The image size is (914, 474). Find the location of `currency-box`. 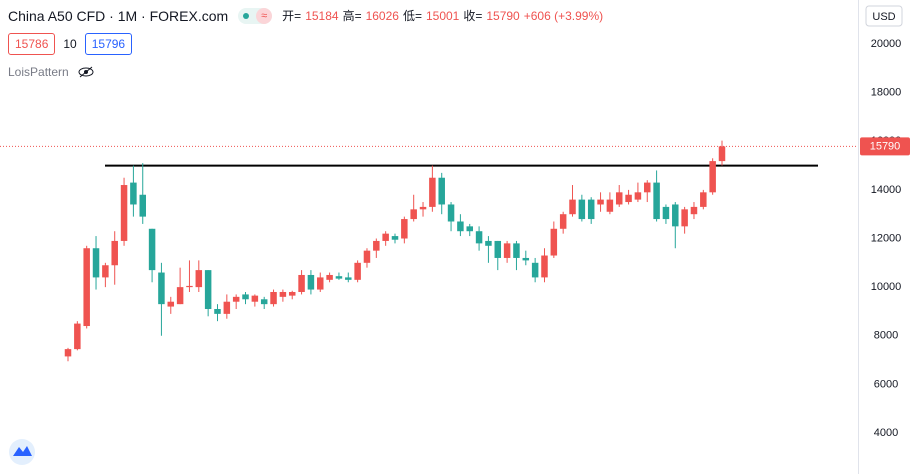

currency-box is located at coordinates (884, 16).